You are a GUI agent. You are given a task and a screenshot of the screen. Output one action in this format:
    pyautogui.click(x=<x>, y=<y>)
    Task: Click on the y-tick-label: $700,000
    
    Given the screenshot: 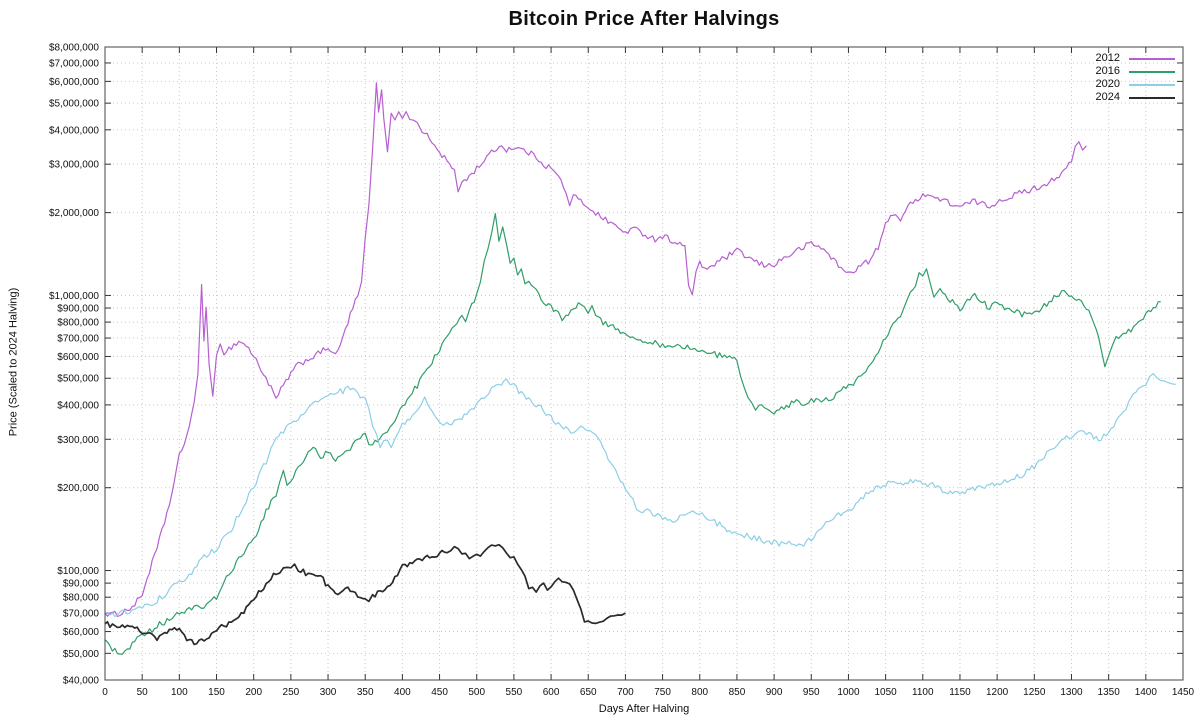 What is the action you would take?
    pyautogui.click(x=78, y=339)
    